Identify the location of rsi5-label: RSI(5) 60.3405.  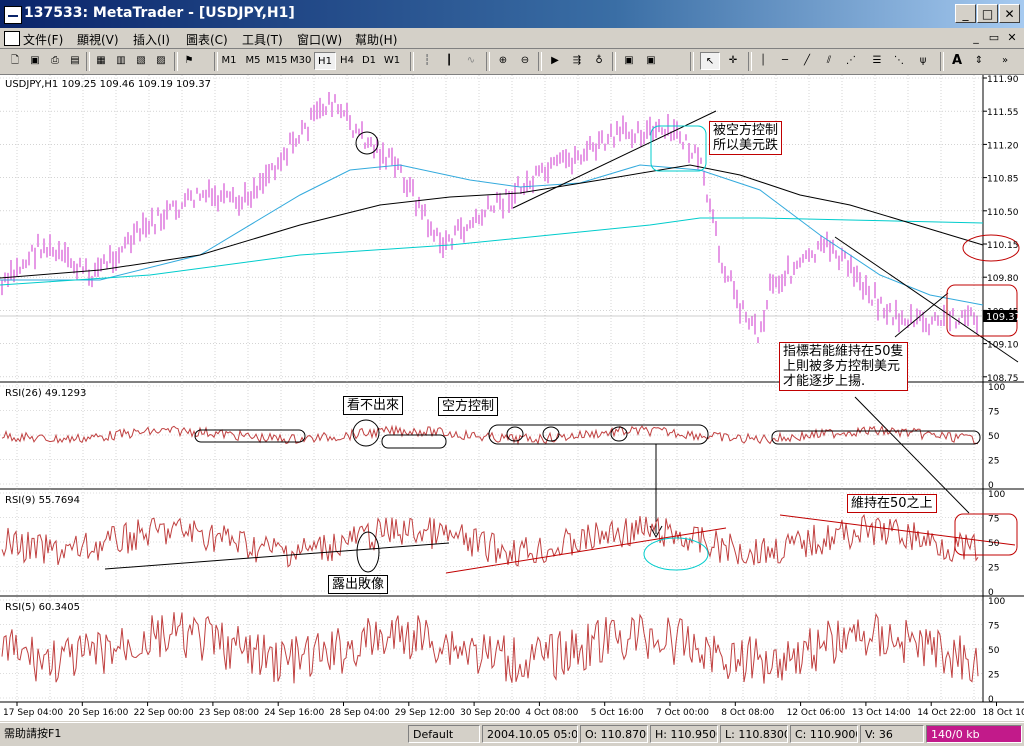
(42, 607).